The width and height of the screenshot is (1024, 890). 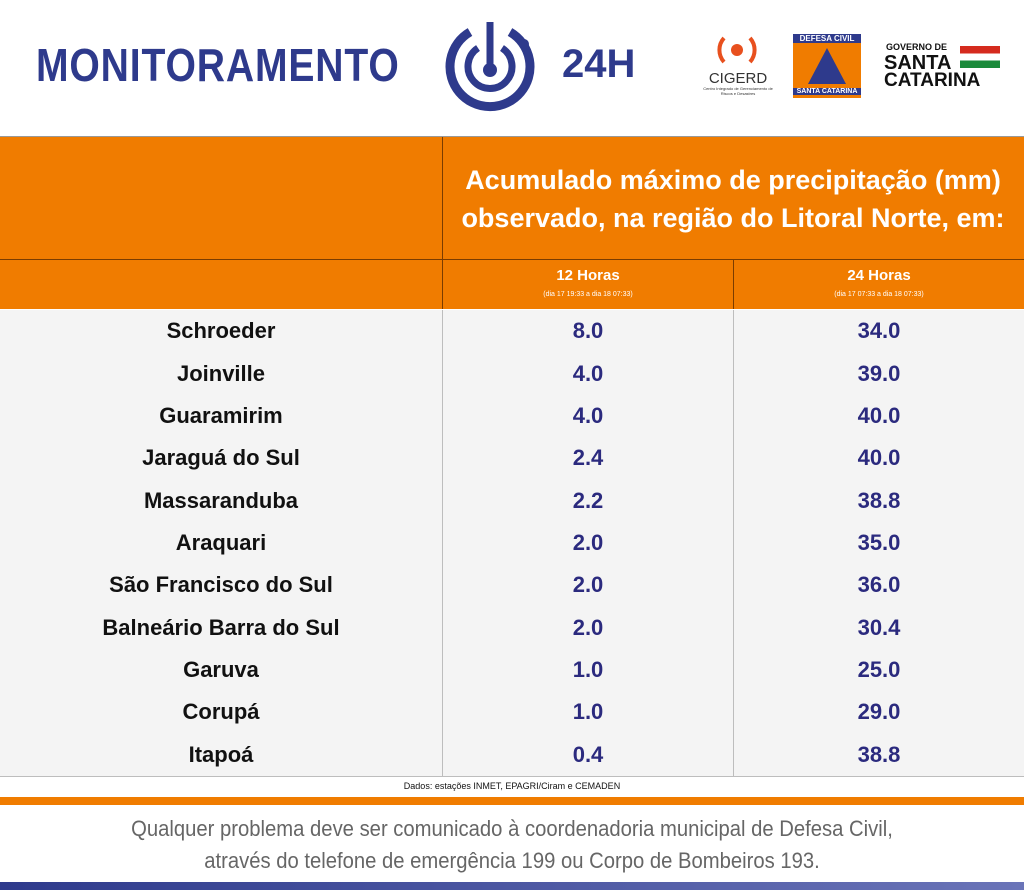 I want to click on defesa-bottom: SANTA CATARINA, so click(x=827, y=91).